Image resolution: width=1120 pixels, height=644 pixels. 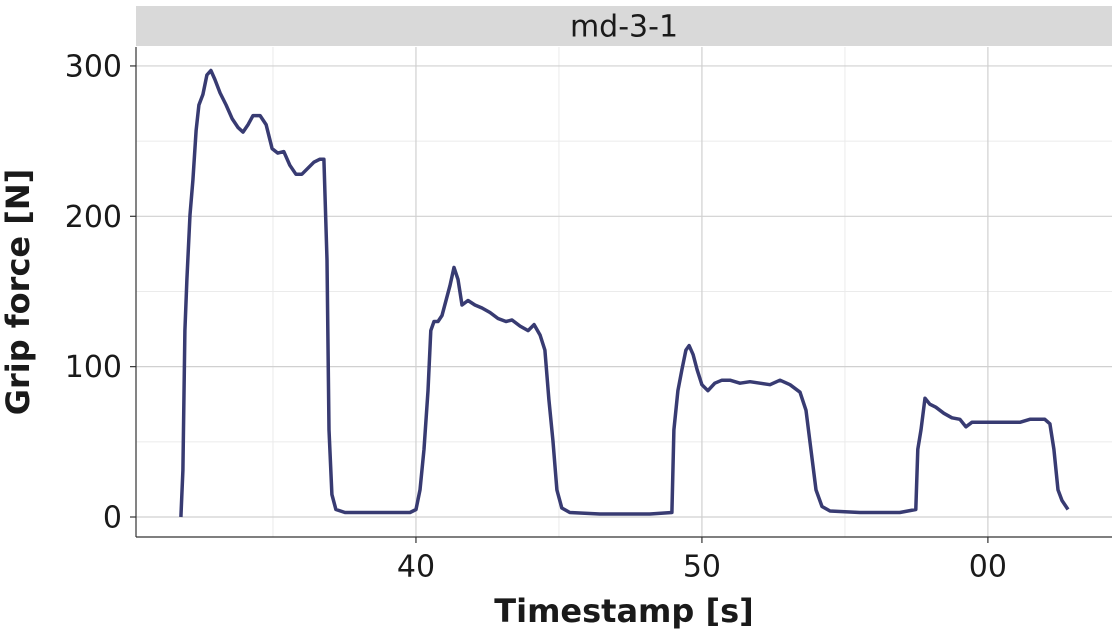 What do you see at coordinates (702, 567) in the screenshot?
I see `x-tick-label: 50` at bounding box center [702, 567].